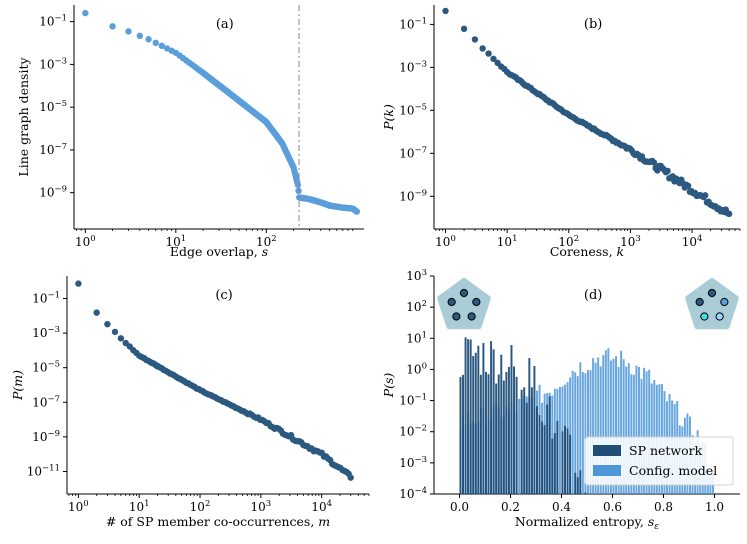 The image size is (747, 544). Describe the element at coordinates (225, 24) in the screenshot. I see `panel-label: (a)` at that location.